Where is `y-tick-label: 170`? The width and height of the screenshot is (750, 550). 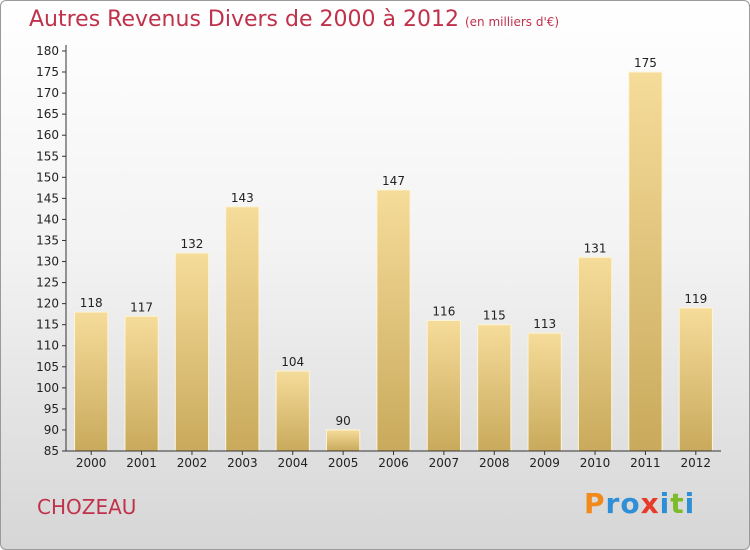 y-tick-label: 170 is located at coordinates (47, 93).